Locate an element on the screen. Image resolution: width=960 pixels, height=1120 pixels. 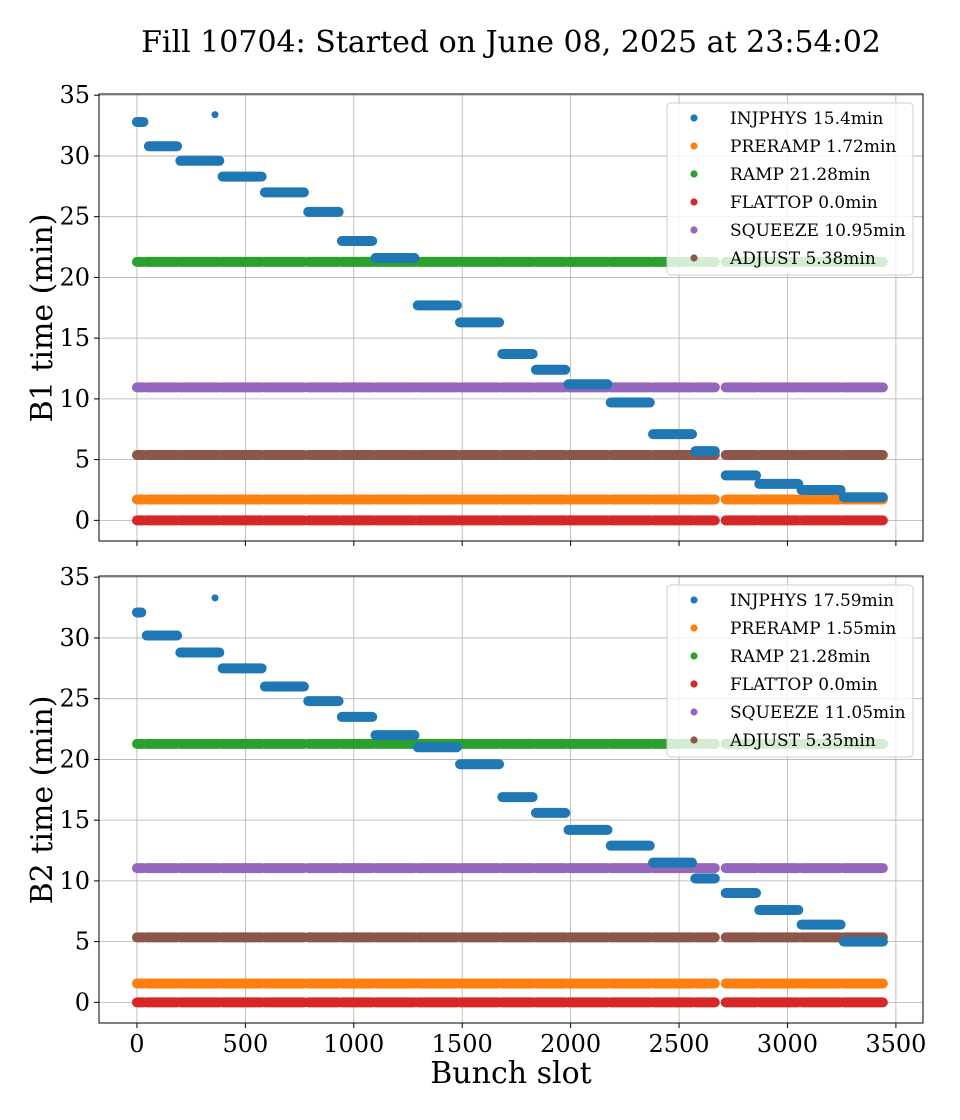
x-tick-label: 1000 is located at coordinates (353, 1044).